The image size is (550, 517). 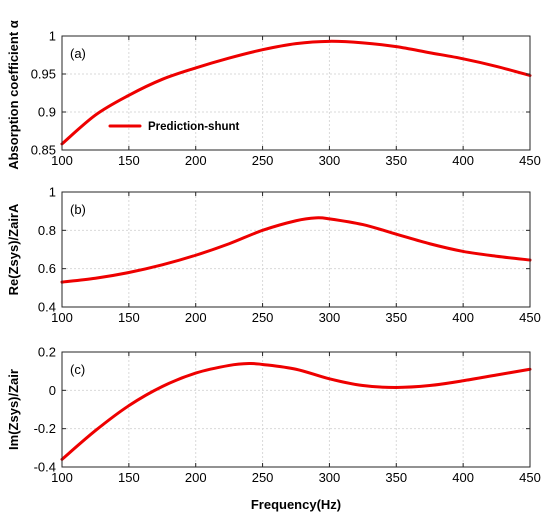 What do you see at coordinates (78, 209) in the screenshot?
I see `panel-label-1: (b)` at bounding box center [78, 209].